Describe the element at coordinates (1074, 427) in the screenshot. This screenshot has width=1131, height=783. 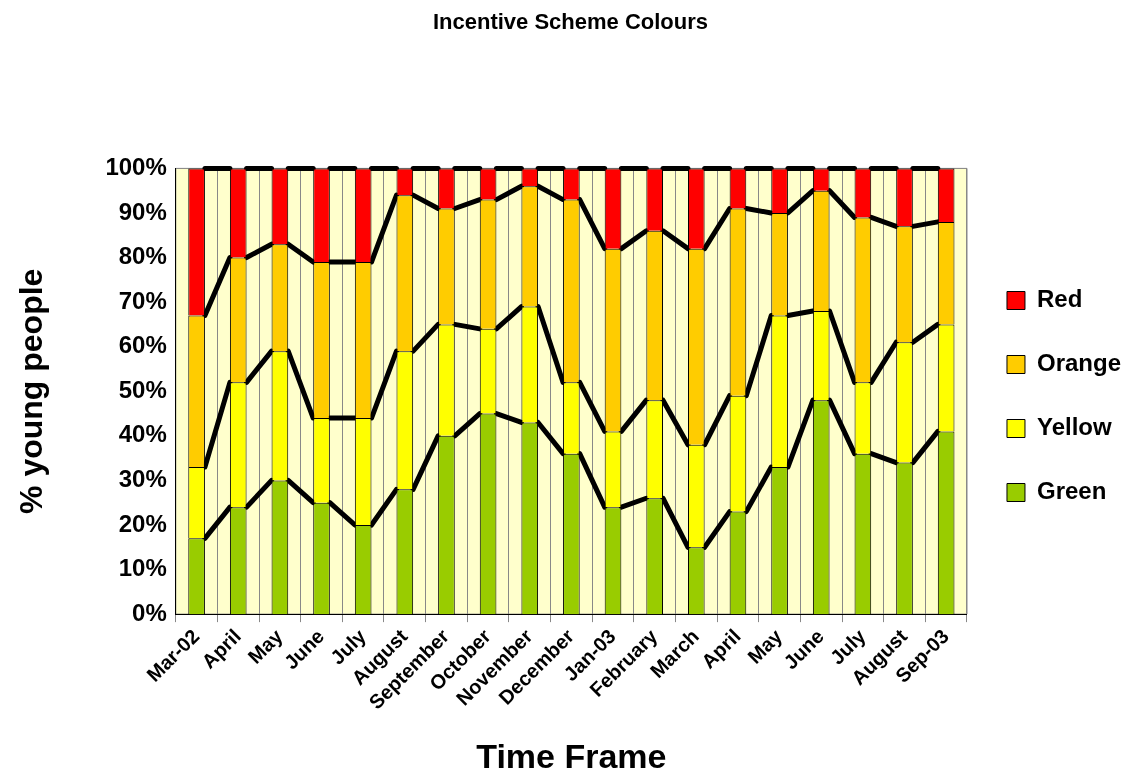
I see `legend-label: Yellow` at that location.